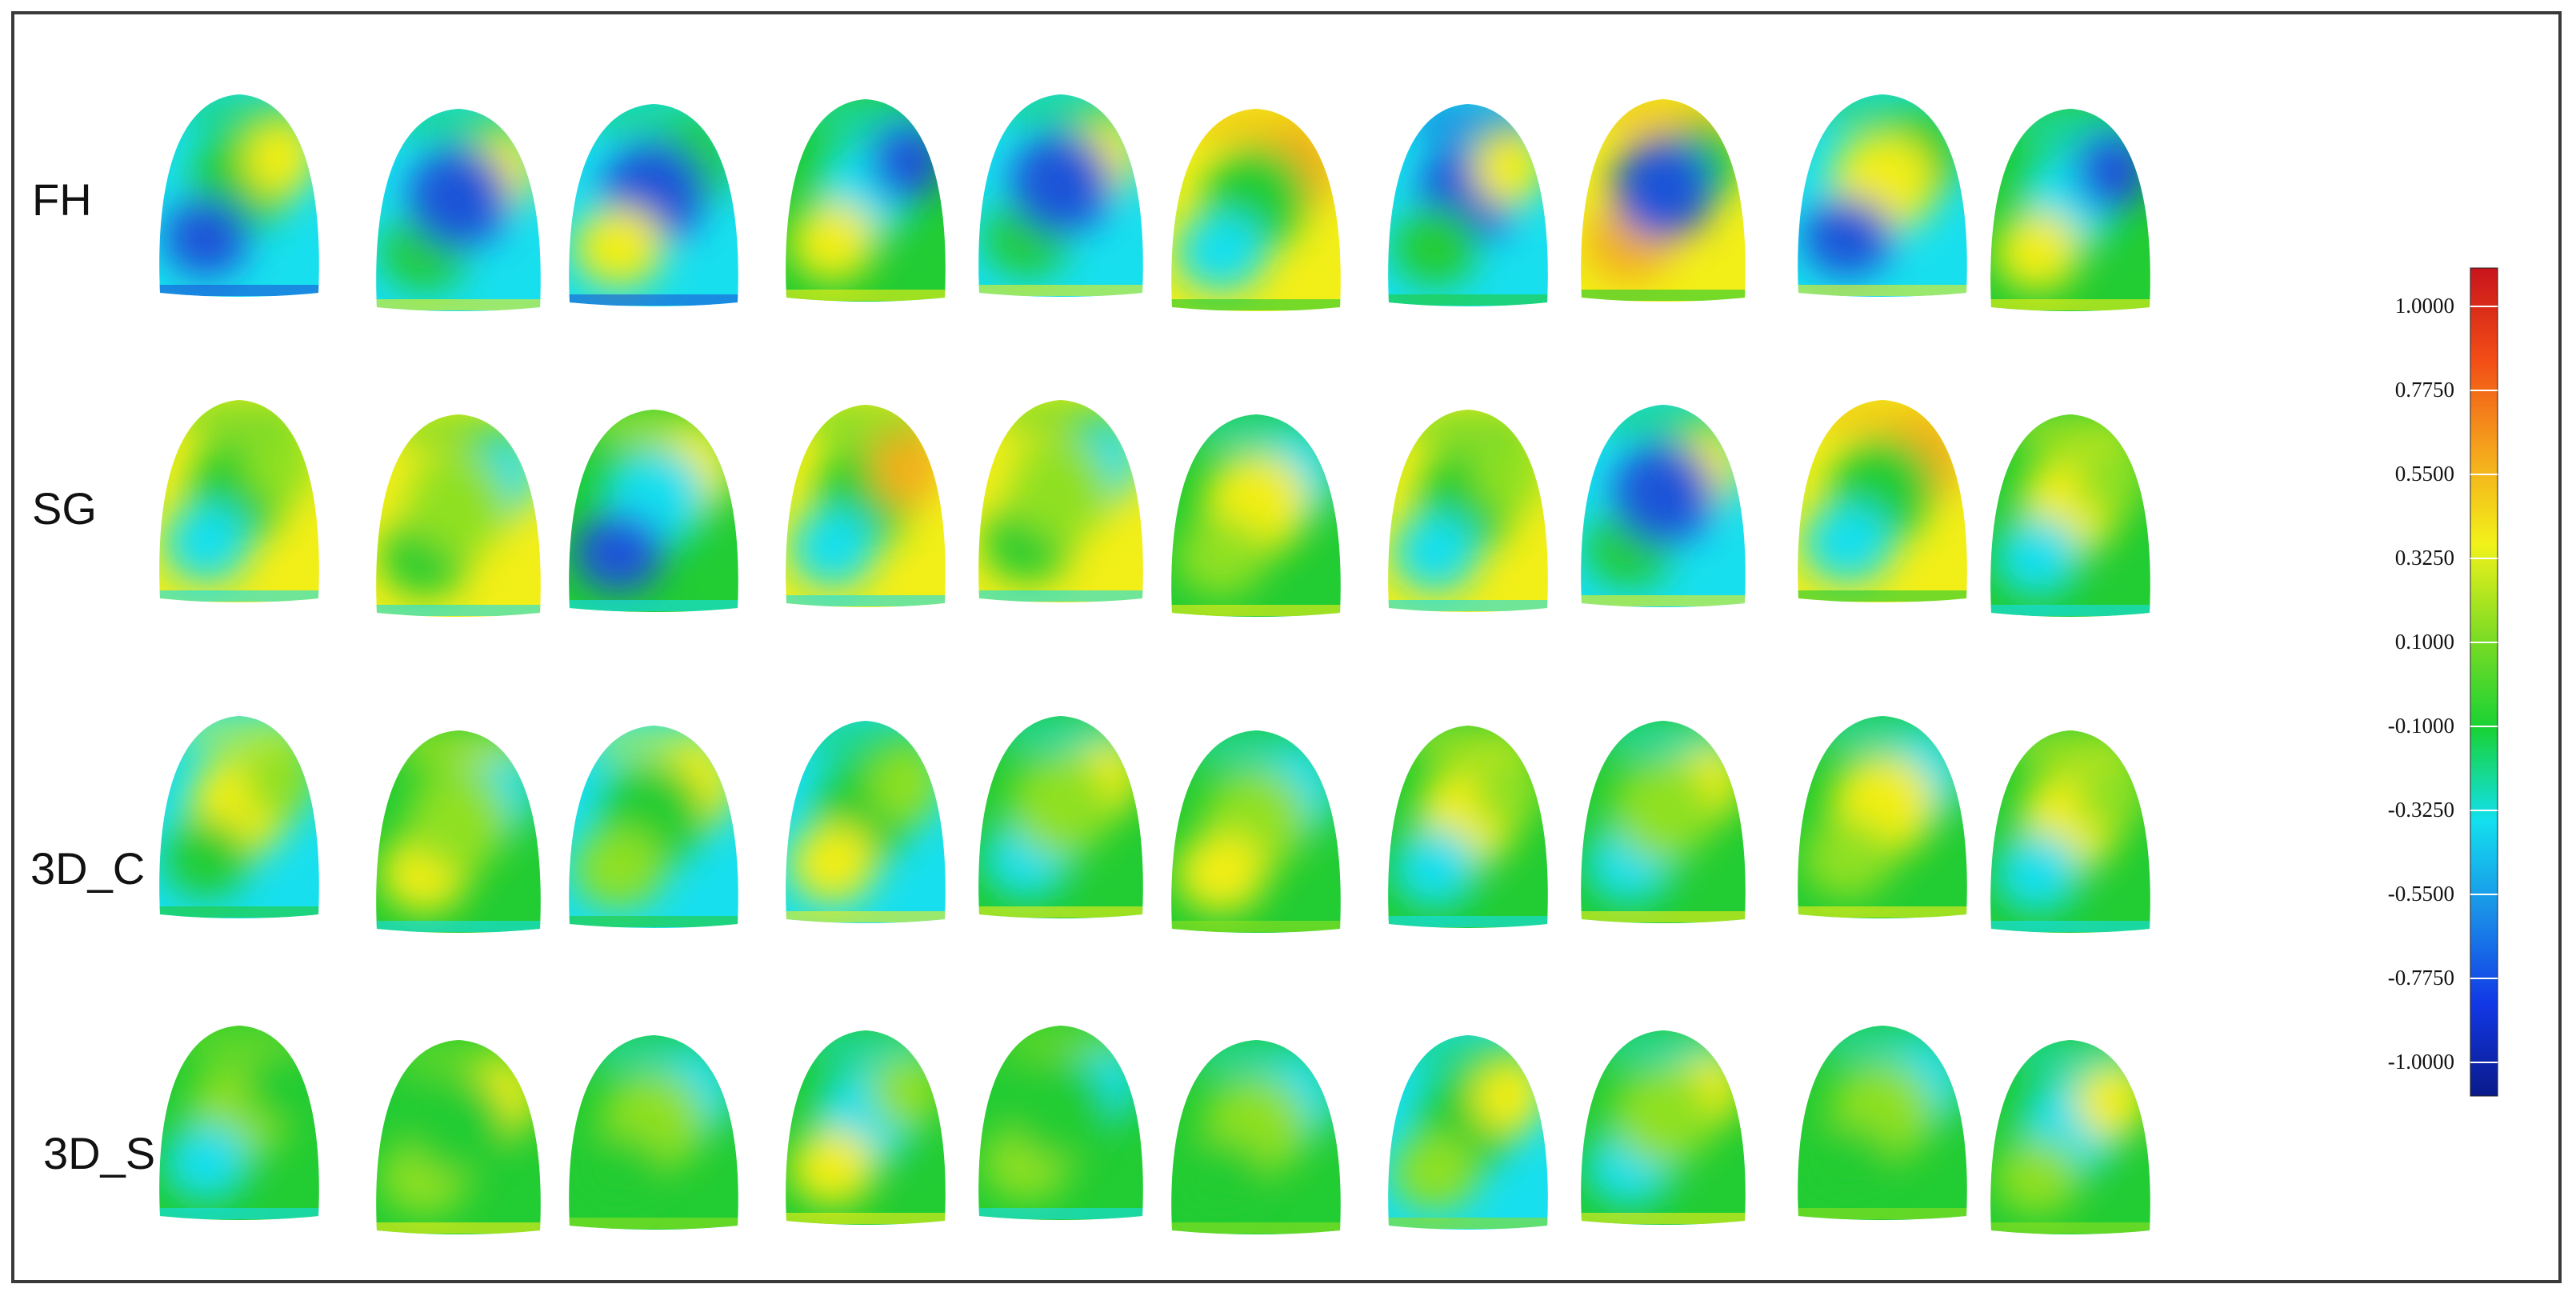 The height and width of the screenshot is (1296, 2576). What do you see at coordinates (2424, 390) in the screenshot?
I see `colorbar-tick-label: 0.7750` at bounding box center [2424, 390].